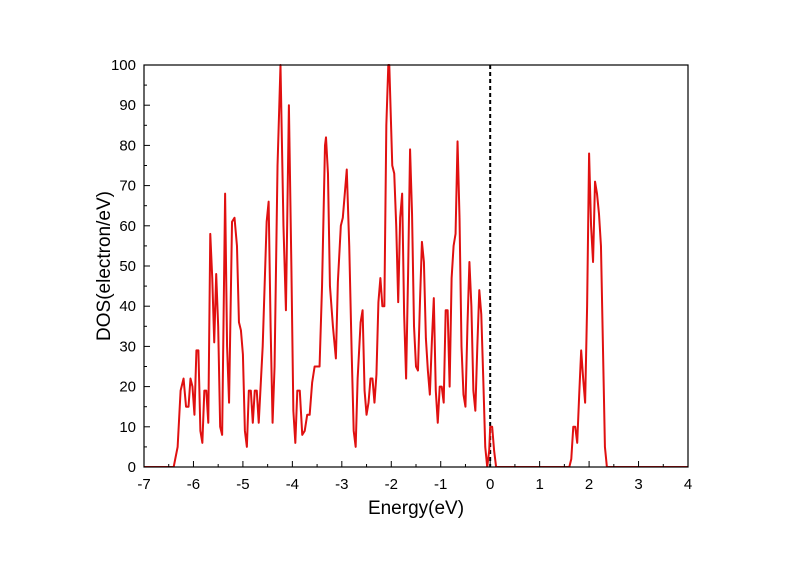 This screenshot has height=561, width=800. What do you see at coordinates (440, 484) in the screenshot?
I see `x-tick-label: -1` at bounding box center [440, 484].